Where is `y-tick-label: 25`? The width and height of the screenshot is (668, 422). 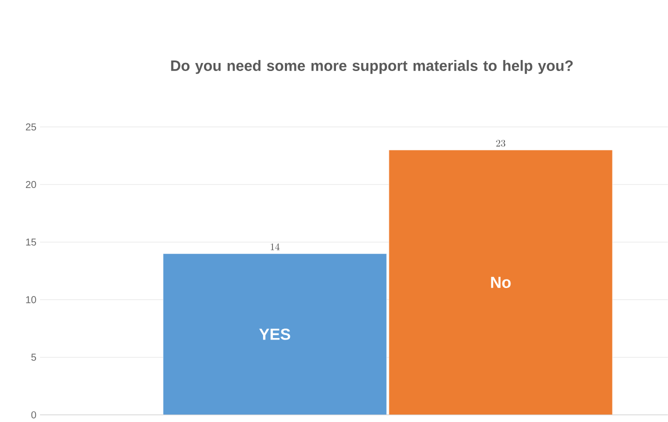 y-tick-label: 25 is located at coordinates (31, 127).